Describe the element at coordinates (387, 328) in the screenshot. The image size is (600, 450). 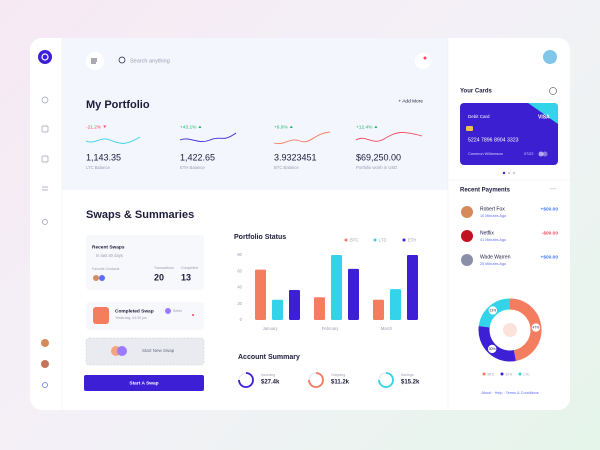
I see `x-tick-label: March` at that location.